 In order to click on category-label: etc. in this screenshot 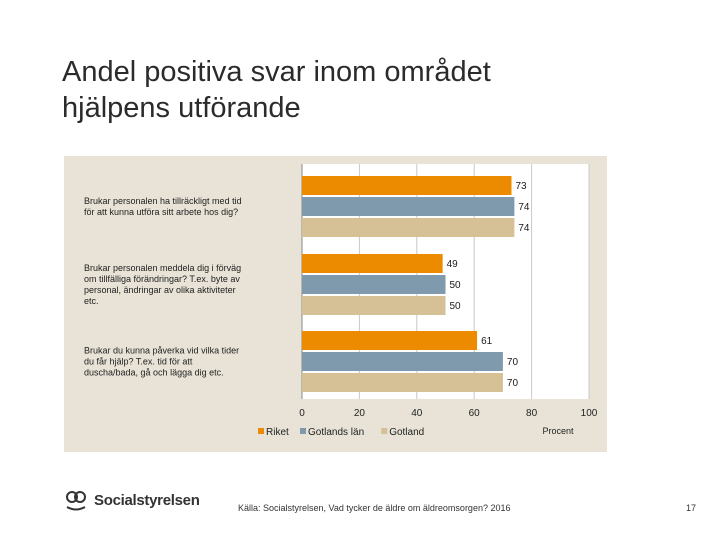, I will do `click(91, 301)`.